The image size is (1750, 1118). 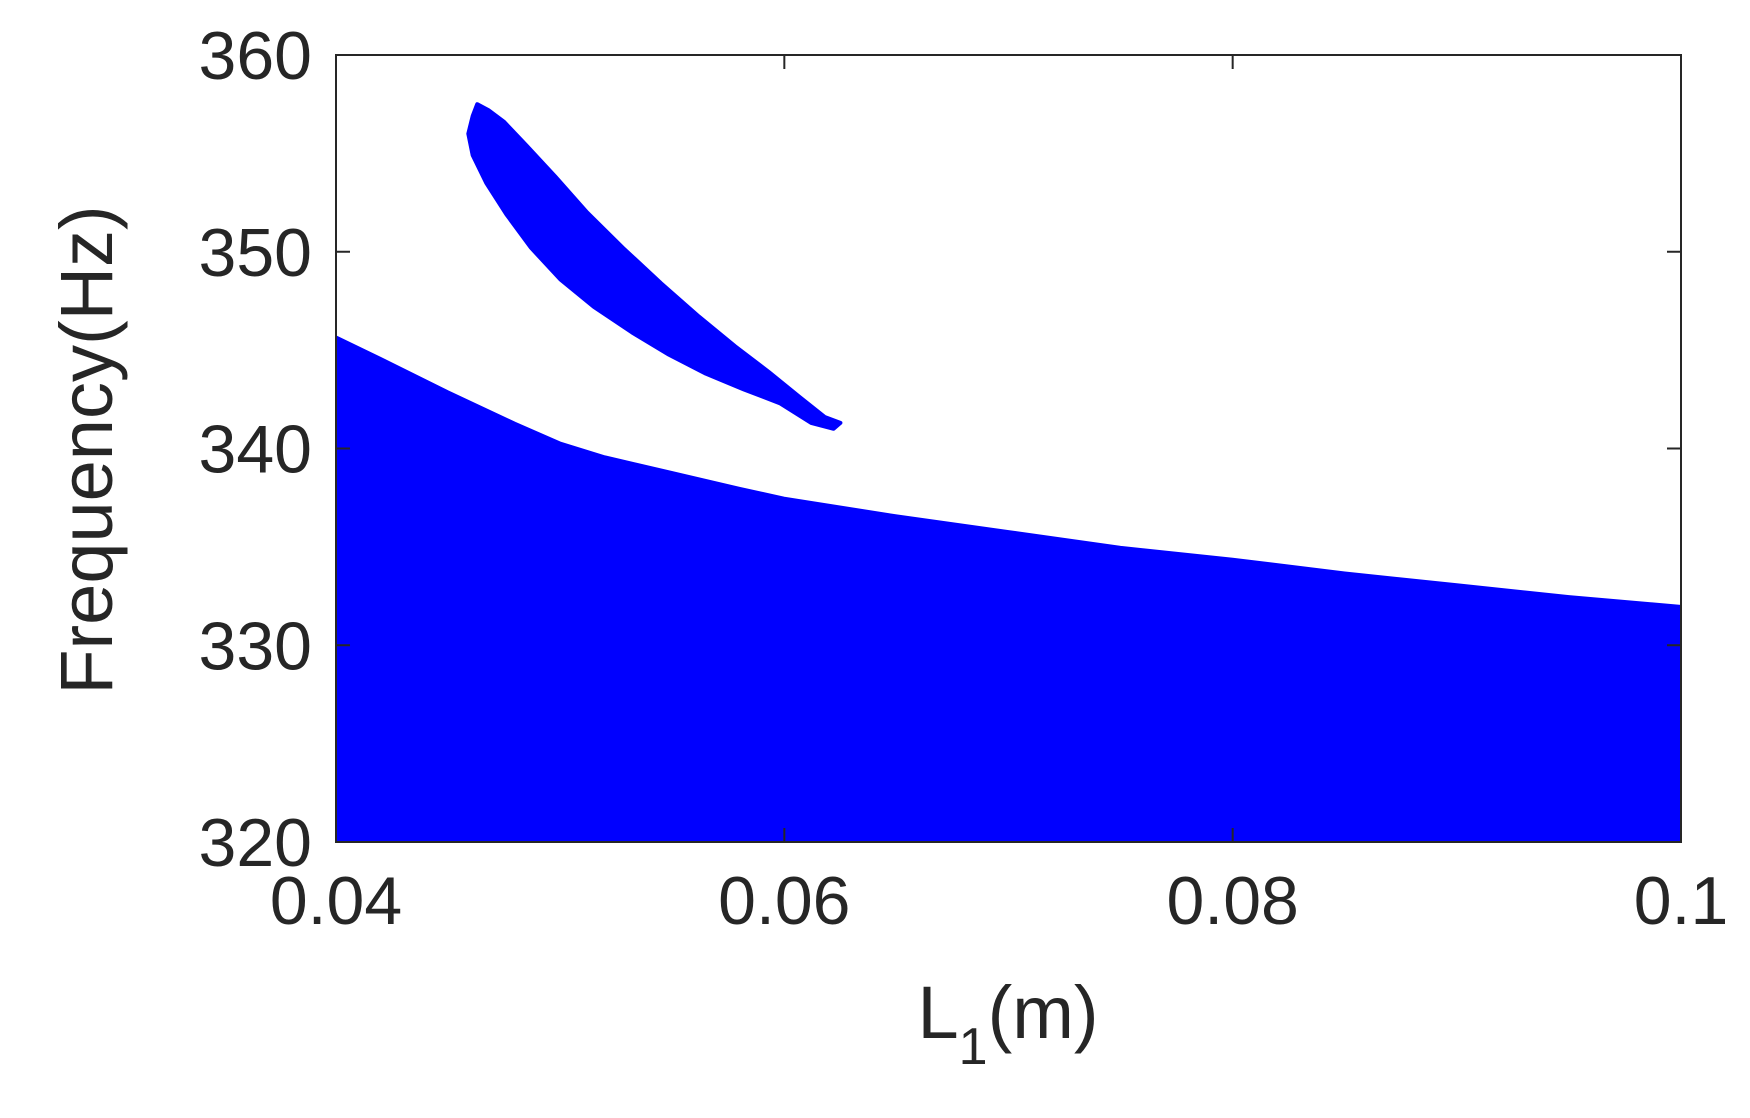 What do you see at coordinates (973, 1047) in the screenshot?
I see `x-axis-label-subscript: 1` at bounding box center [973, 1047].